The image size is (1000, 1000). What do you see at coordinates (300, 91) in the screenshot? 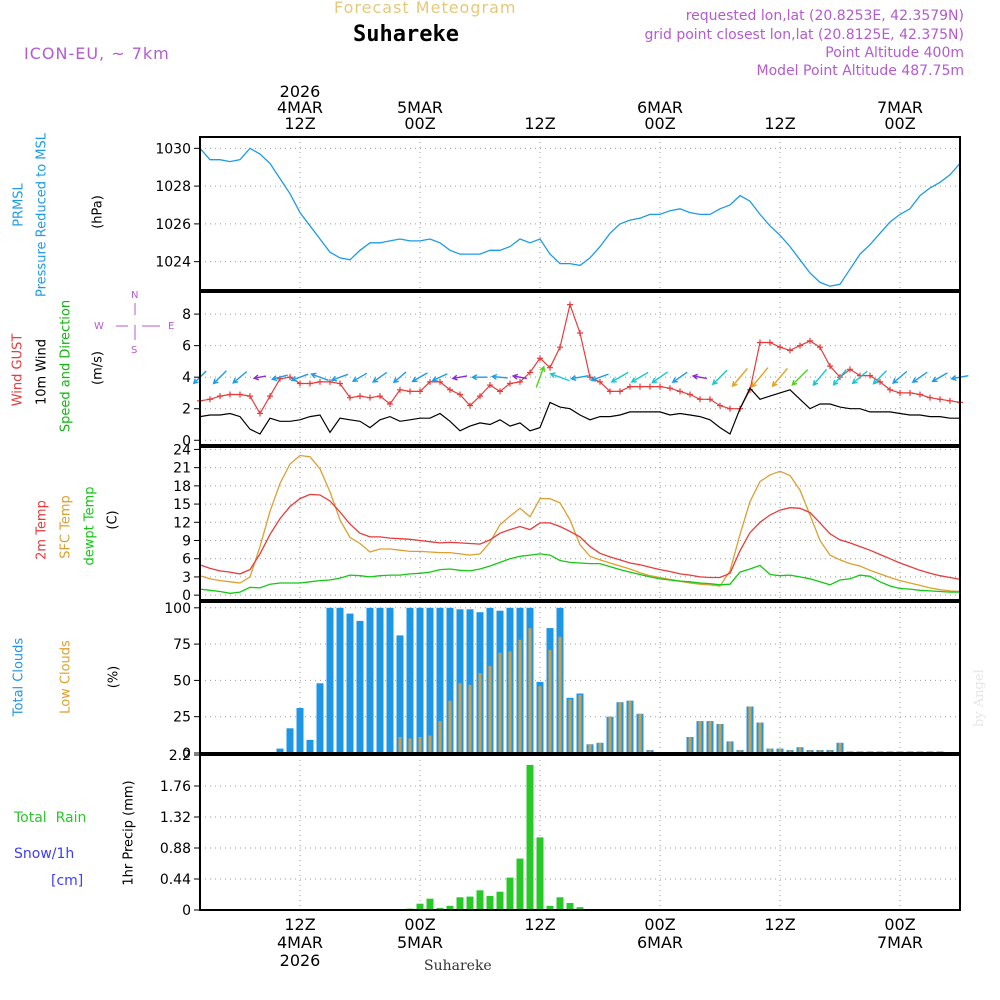
I see `top-time-label: 2026` at bounding box center [300, 91].